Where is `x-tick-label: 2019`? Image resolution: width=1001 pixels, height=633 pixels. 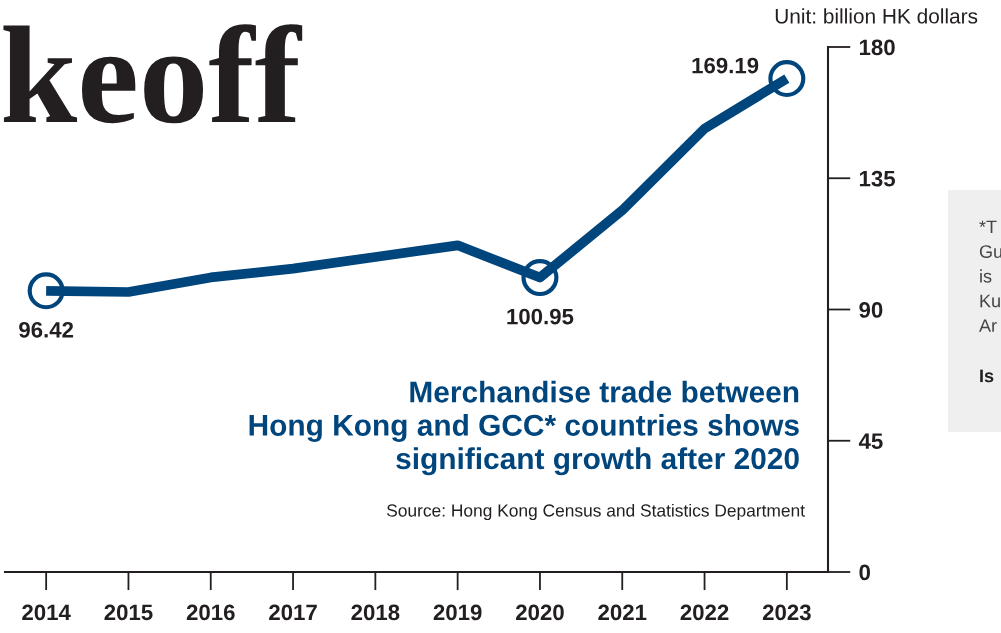
x-tick-label: 2019 is located at coordinates (457, 612).